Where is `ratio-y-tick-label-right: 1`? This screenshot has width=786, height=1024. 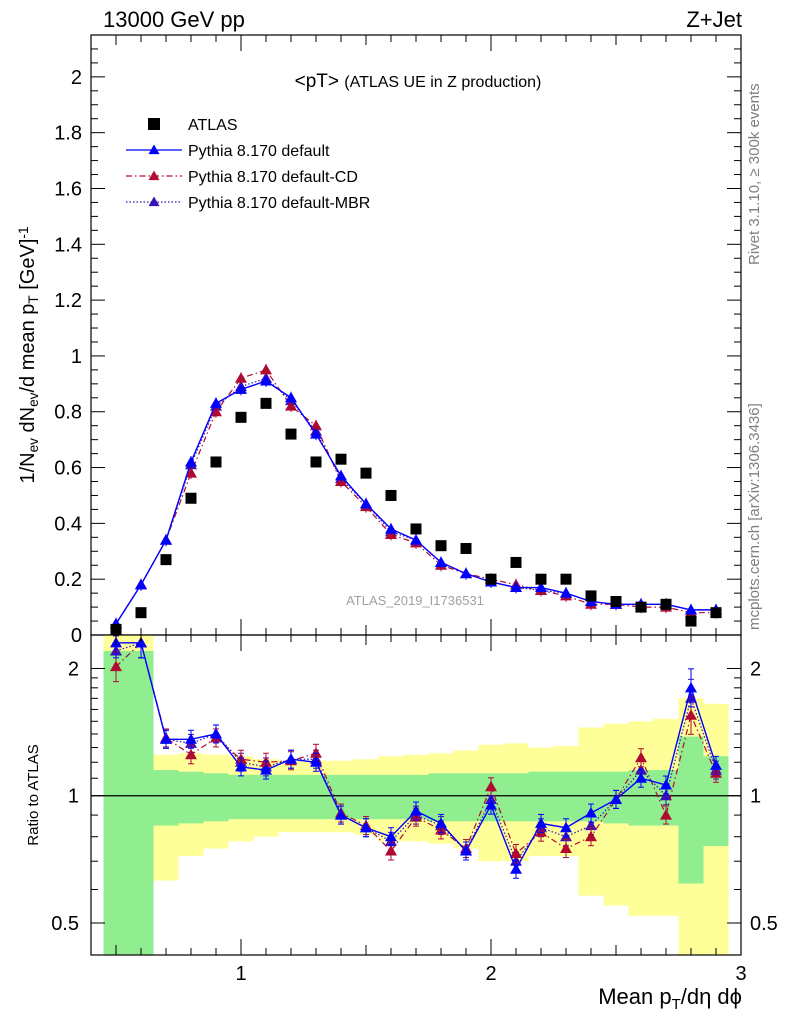 ratio-y-tick-label-right: 1 is located at coordinates (755, 797).